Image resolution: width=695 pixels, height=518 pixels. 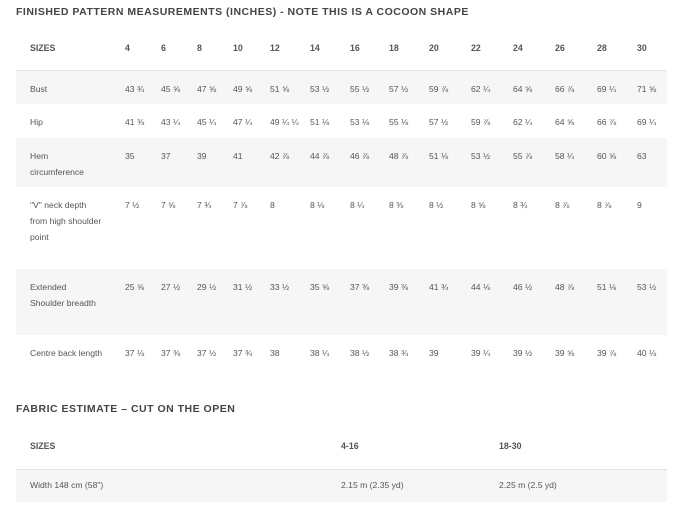 I want to click on size-header: 10, so click(x=238, y=48).